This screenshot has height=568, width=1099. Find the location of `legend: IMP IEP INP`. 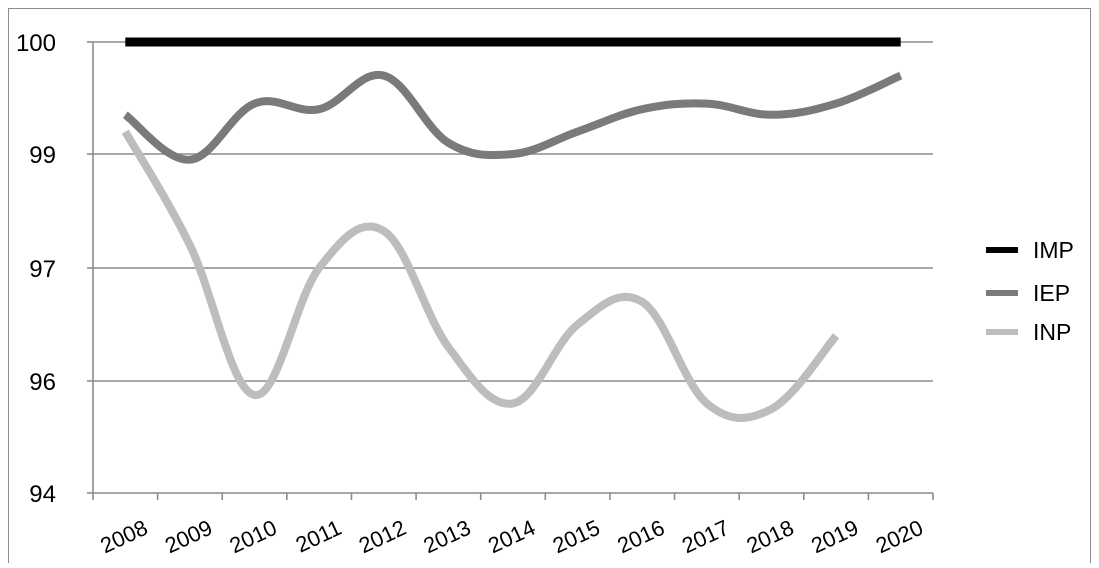

legend: IMP IEP INP is located at coordinates (1030, 291).